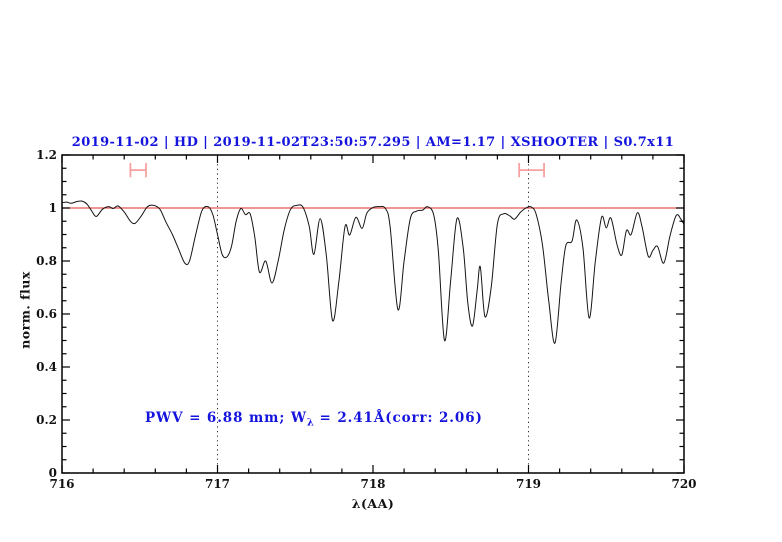 This screenshot has height=542, width=782. I want to click on pwv-annotation: PWV = 6.88 mm; Wλ = 2.41Å(corr: 2.06), so click(314, 419).